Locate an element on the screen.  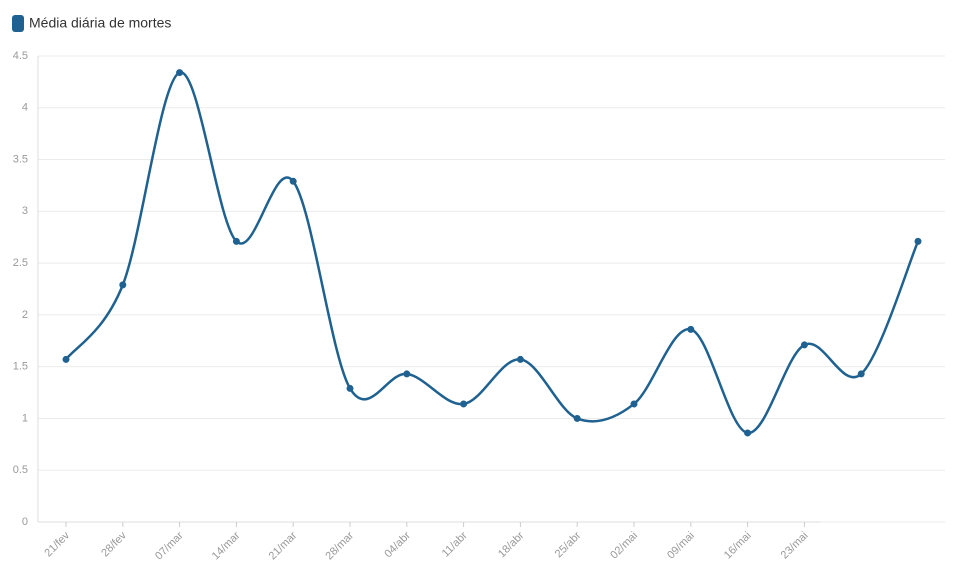
x-tick-label: 04/abr is located at coordinates (397, 544).